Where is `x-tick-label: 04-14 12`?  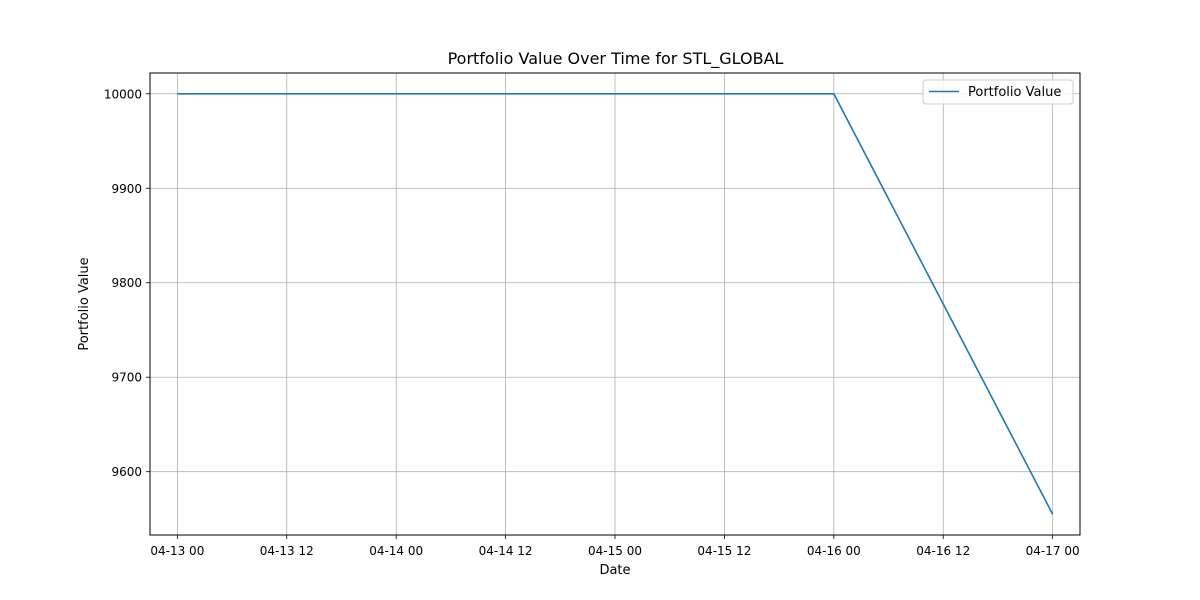 x-tick-label: 04-14 12 is located at coordinates (506, 551).